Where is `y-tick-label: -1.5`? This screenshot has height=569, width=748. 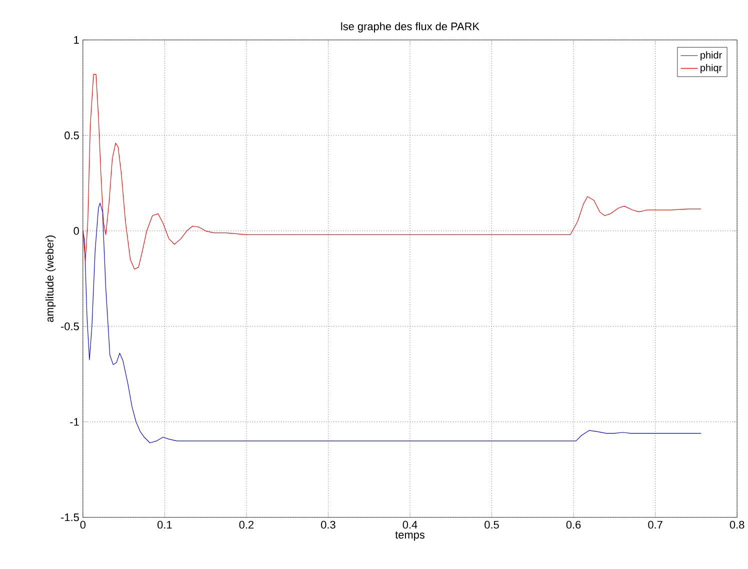 y-tick-label: -1.5 is located at coordinates (70, 517).